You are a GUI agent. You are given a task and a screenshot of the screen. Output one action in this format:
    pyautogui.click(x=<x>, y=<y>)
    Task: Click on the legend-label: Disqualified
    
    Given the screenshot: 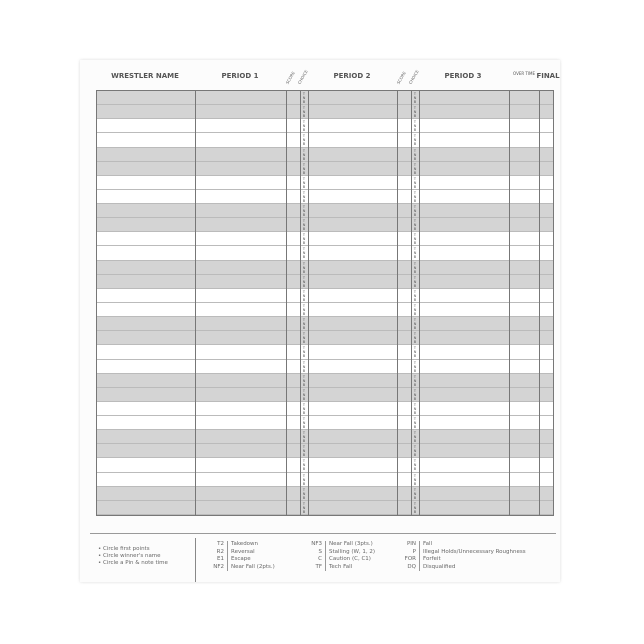 What is the action you would take?
    pyautogui.click(x=439, y=566)
    